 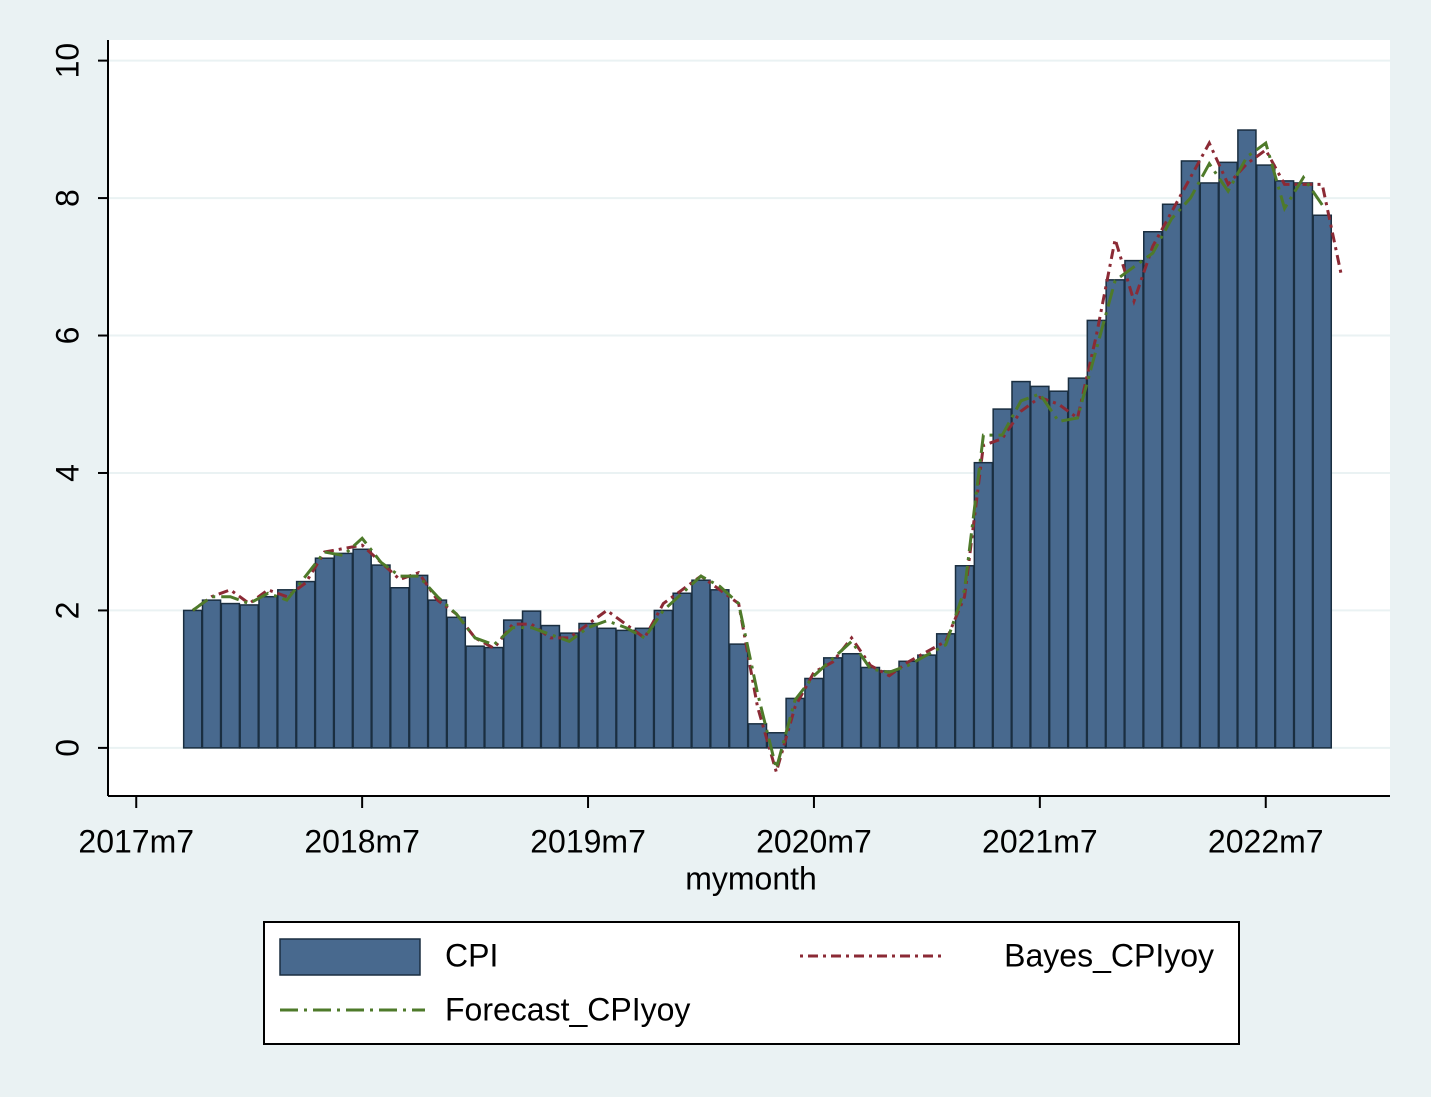 I want to click on legend-label: Forecast_CPIyoy, so click(x=567, y=1009).